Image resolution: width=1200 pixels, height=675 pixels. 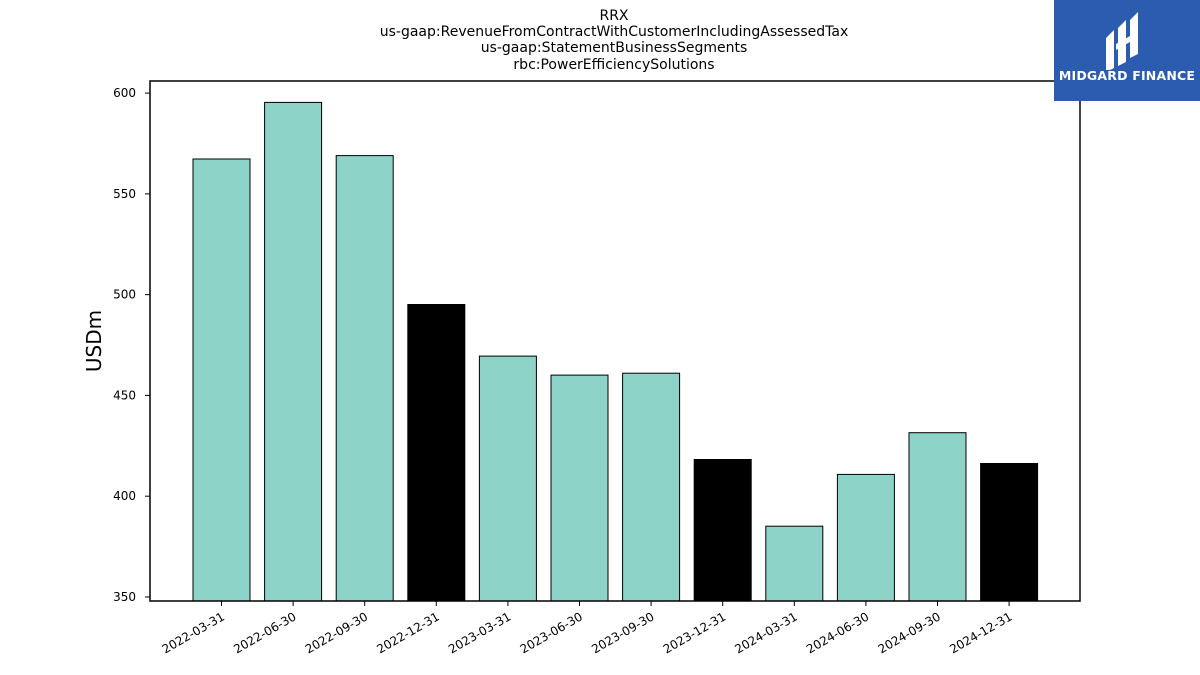 I want to click on y-axis: 350 400 450 500 550 600, so click(x=131, y=345).